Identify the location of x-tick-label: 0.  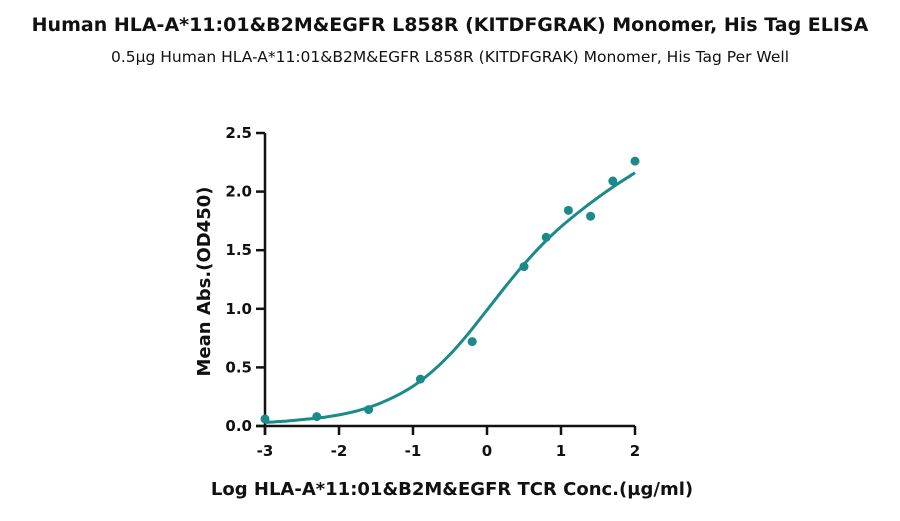
(487, 451).